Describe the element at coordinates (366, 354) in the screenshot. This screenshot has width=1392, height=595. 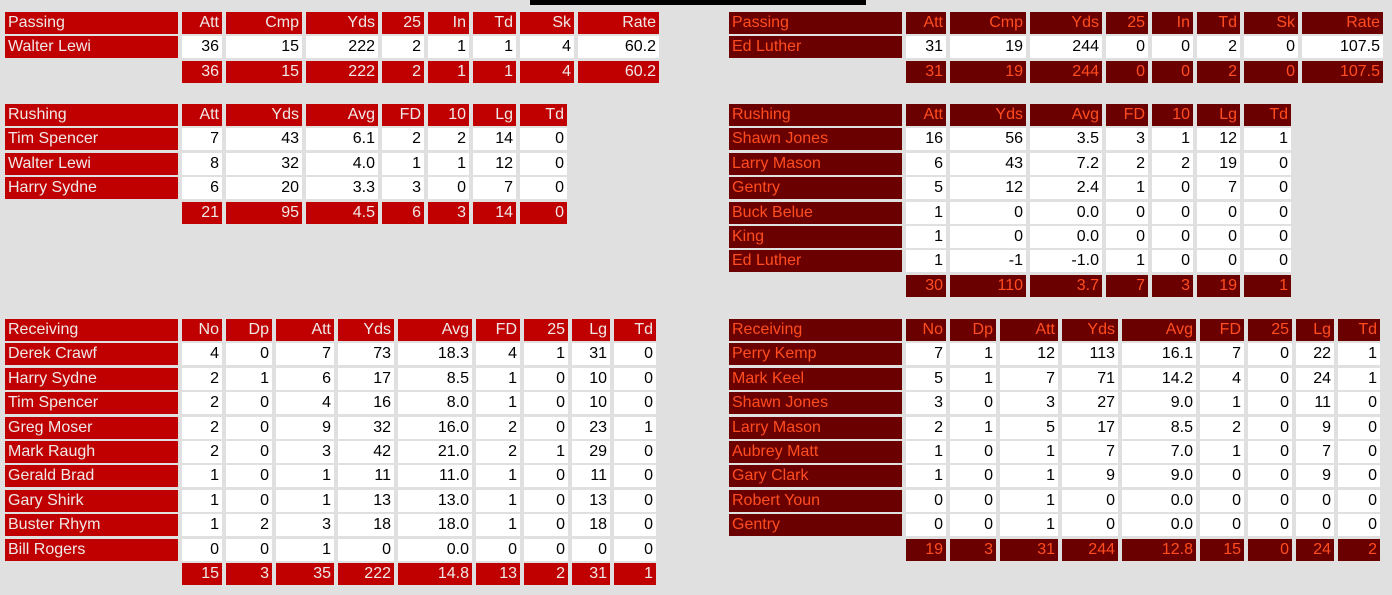
I see `stat-cell: 73` at that location.